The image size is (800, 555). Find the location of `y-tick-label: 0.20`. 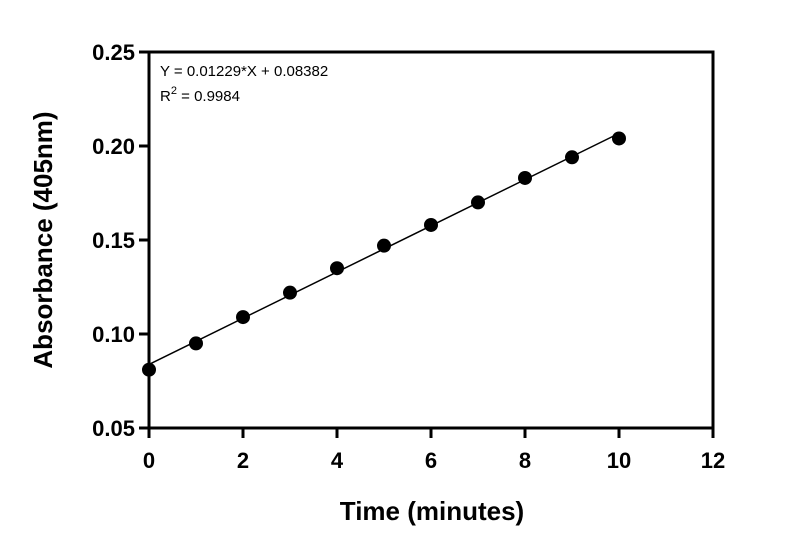

y-tick-label: 0.20 is located at coordinates (113, 146).